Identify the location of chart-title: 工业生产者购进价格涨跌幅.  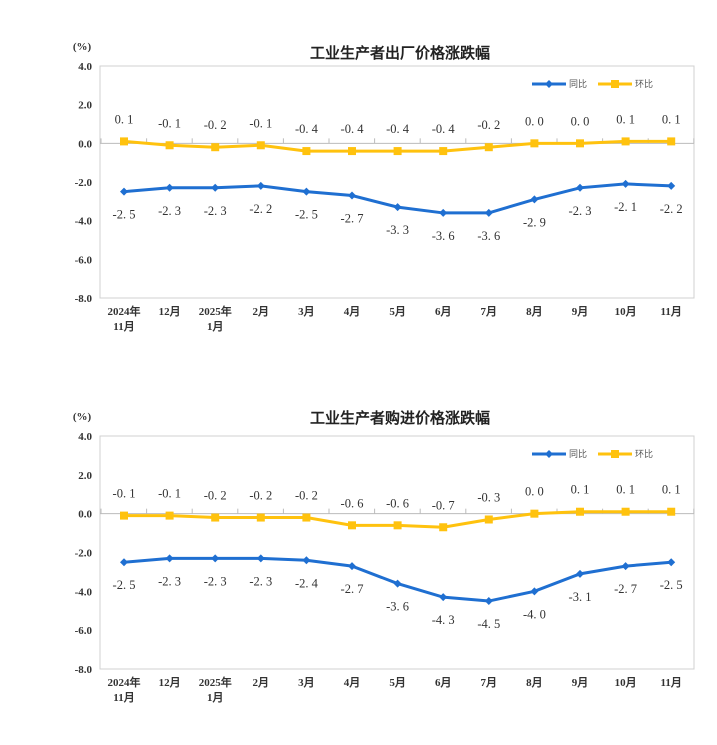
(400, 418).